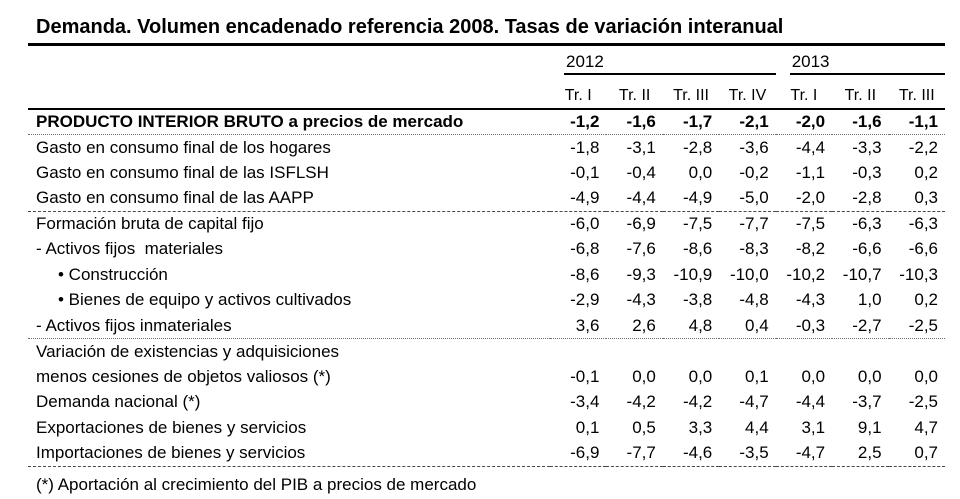 This screenshot has height=499, width=960. Describe the element at coordinates (183, 376) in the screenshot. I see `row-label: menos cesiones de objetos valiosos (*)` at that location.